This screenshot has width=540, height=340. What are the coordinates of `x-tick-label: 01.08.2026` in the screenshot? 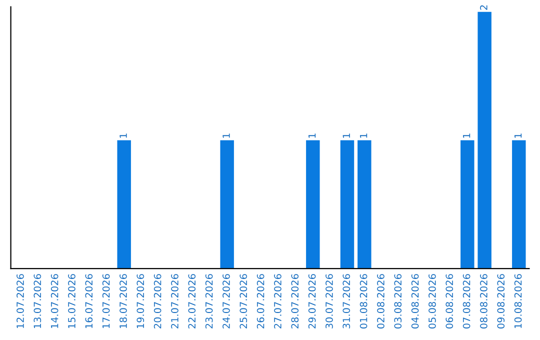 It's located at (364, 301).